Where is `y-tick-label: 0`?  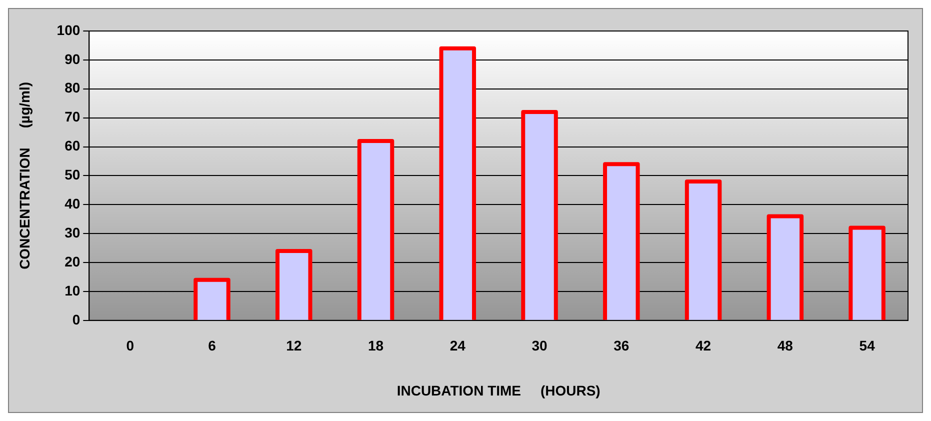
y-tick-label: 0 is located at coordinates (76, 319).